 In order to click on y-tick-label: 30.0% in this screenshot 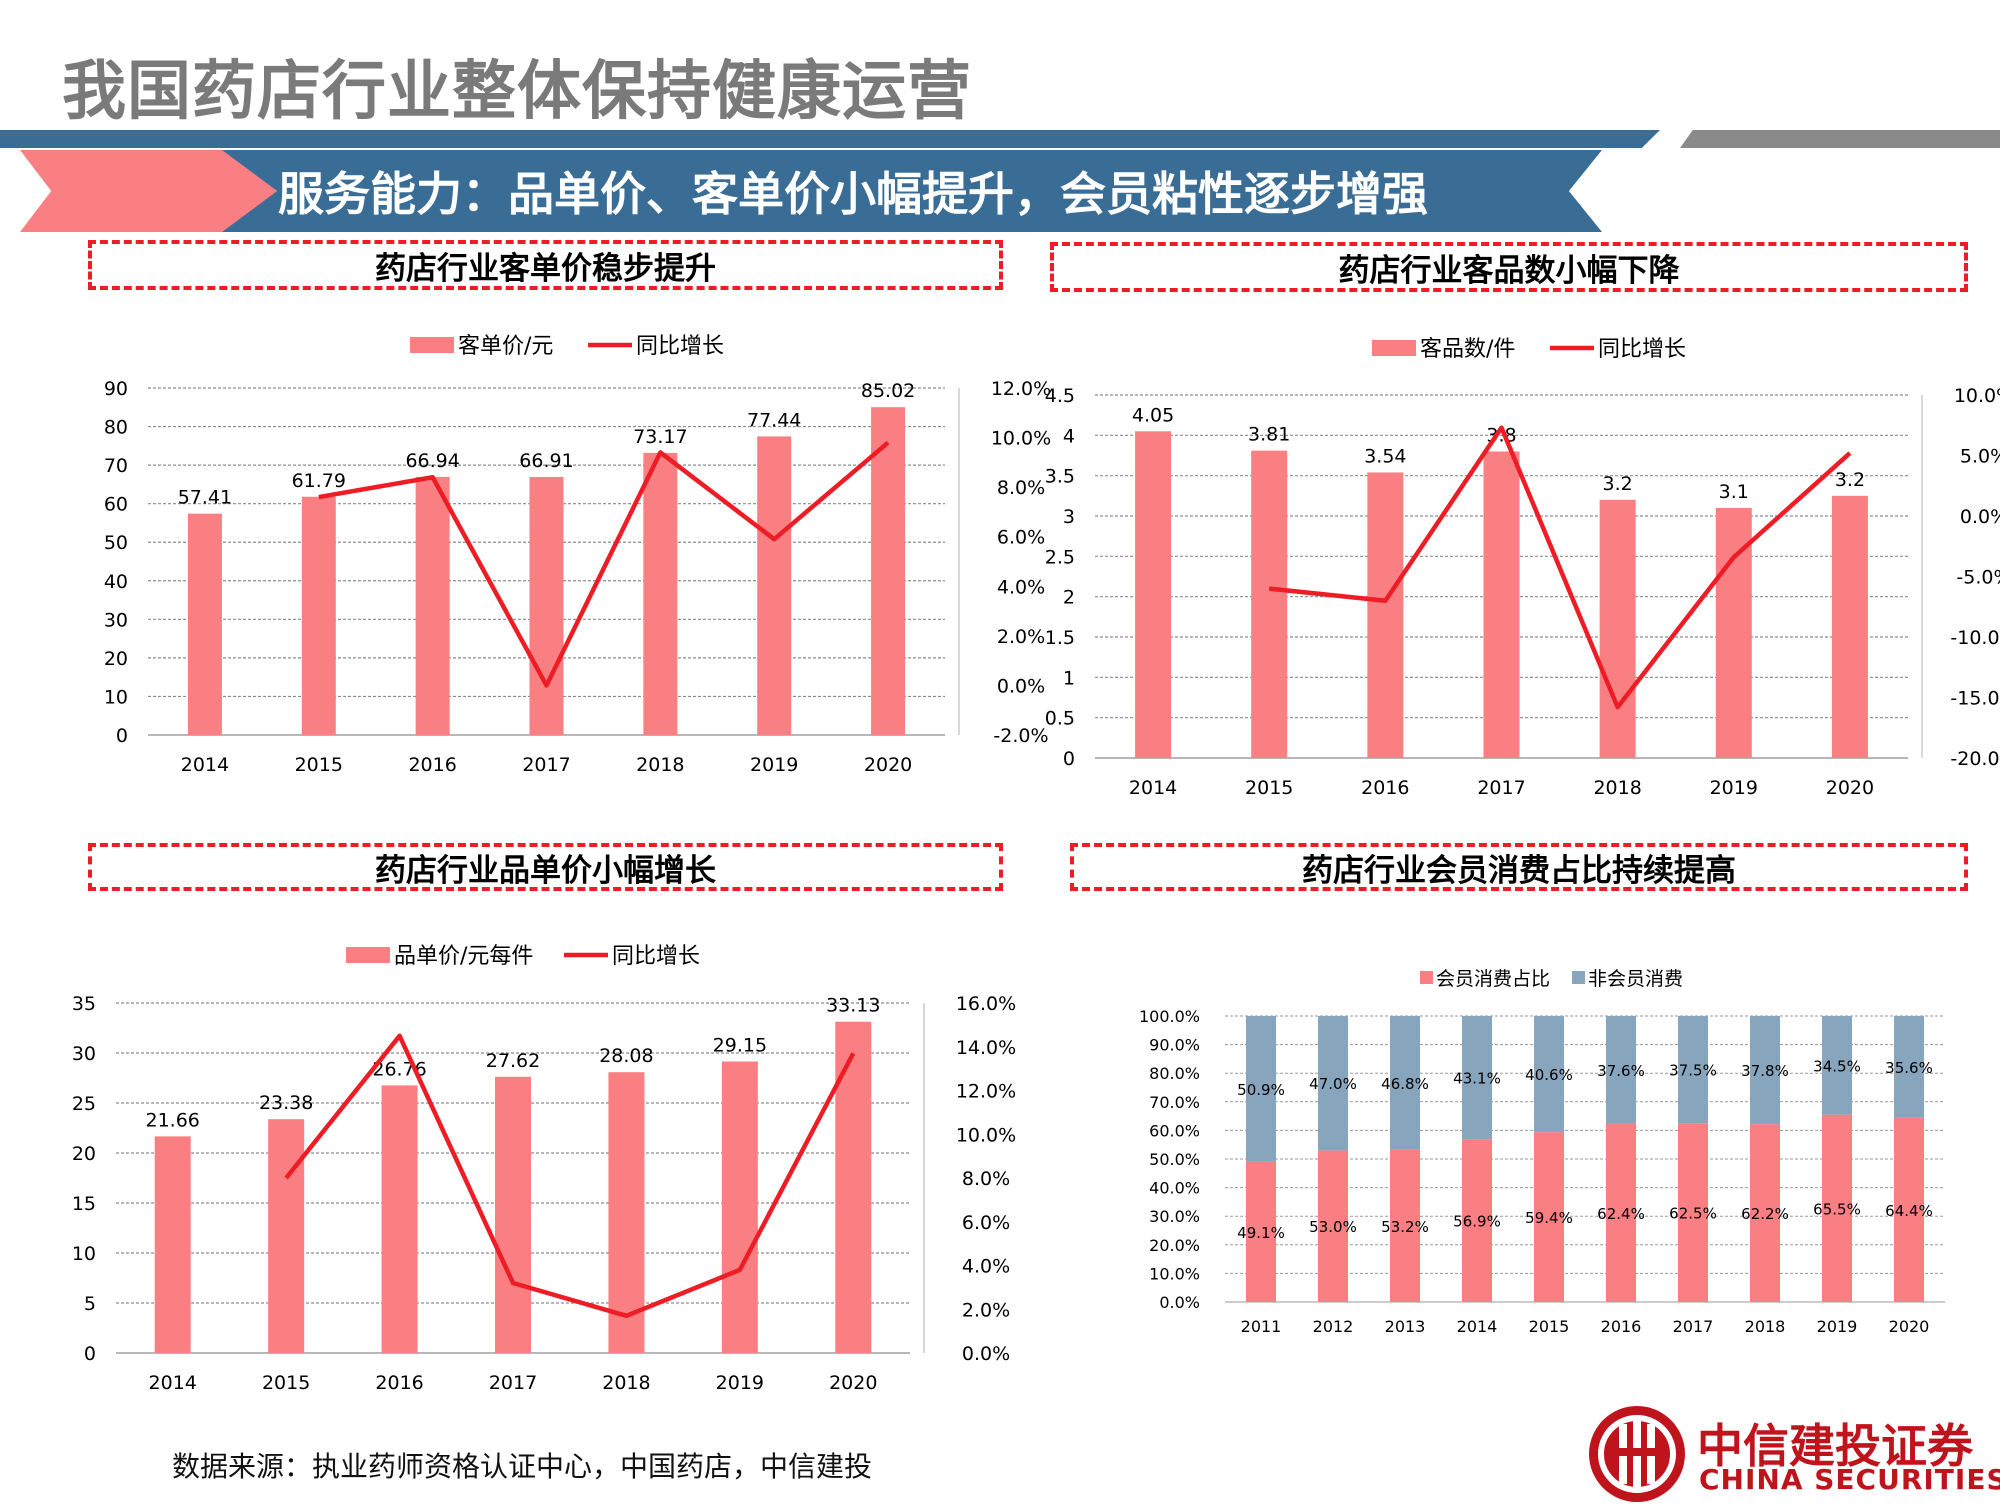, I will do `click(1174, 1216)`.